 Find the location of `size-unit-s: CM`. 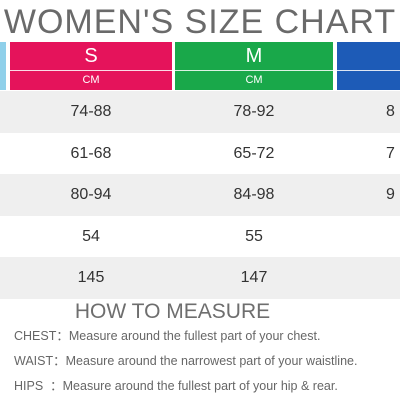

size-unit-s: CM is located at coordinates (91, 80).